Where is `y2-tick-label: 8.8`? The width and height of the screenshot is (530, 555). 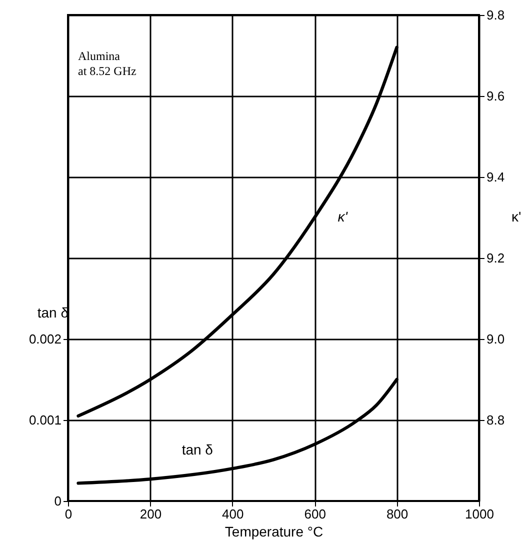 y2-tick-label: 8.8 is located at coordinates (495, 420).